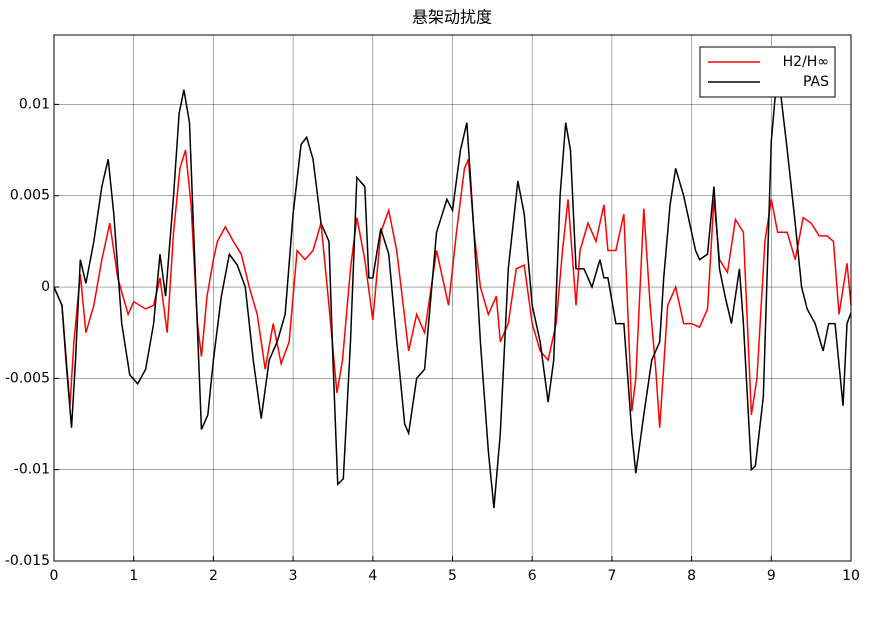 The image size is (875, 619). What do you see at coordinates (771, 576) in the screenshot?
I see `x-tick-label: 9` at bounding box center [771, 576].